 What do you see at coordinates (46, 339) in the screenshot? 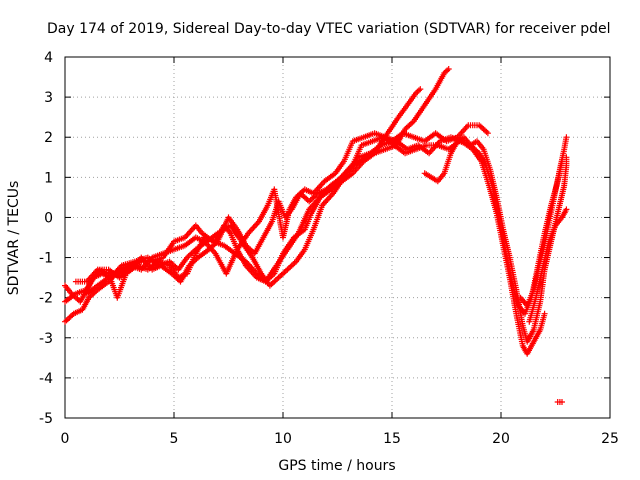
I see `y-tick-label: -3` at bounding box center [46, 339].